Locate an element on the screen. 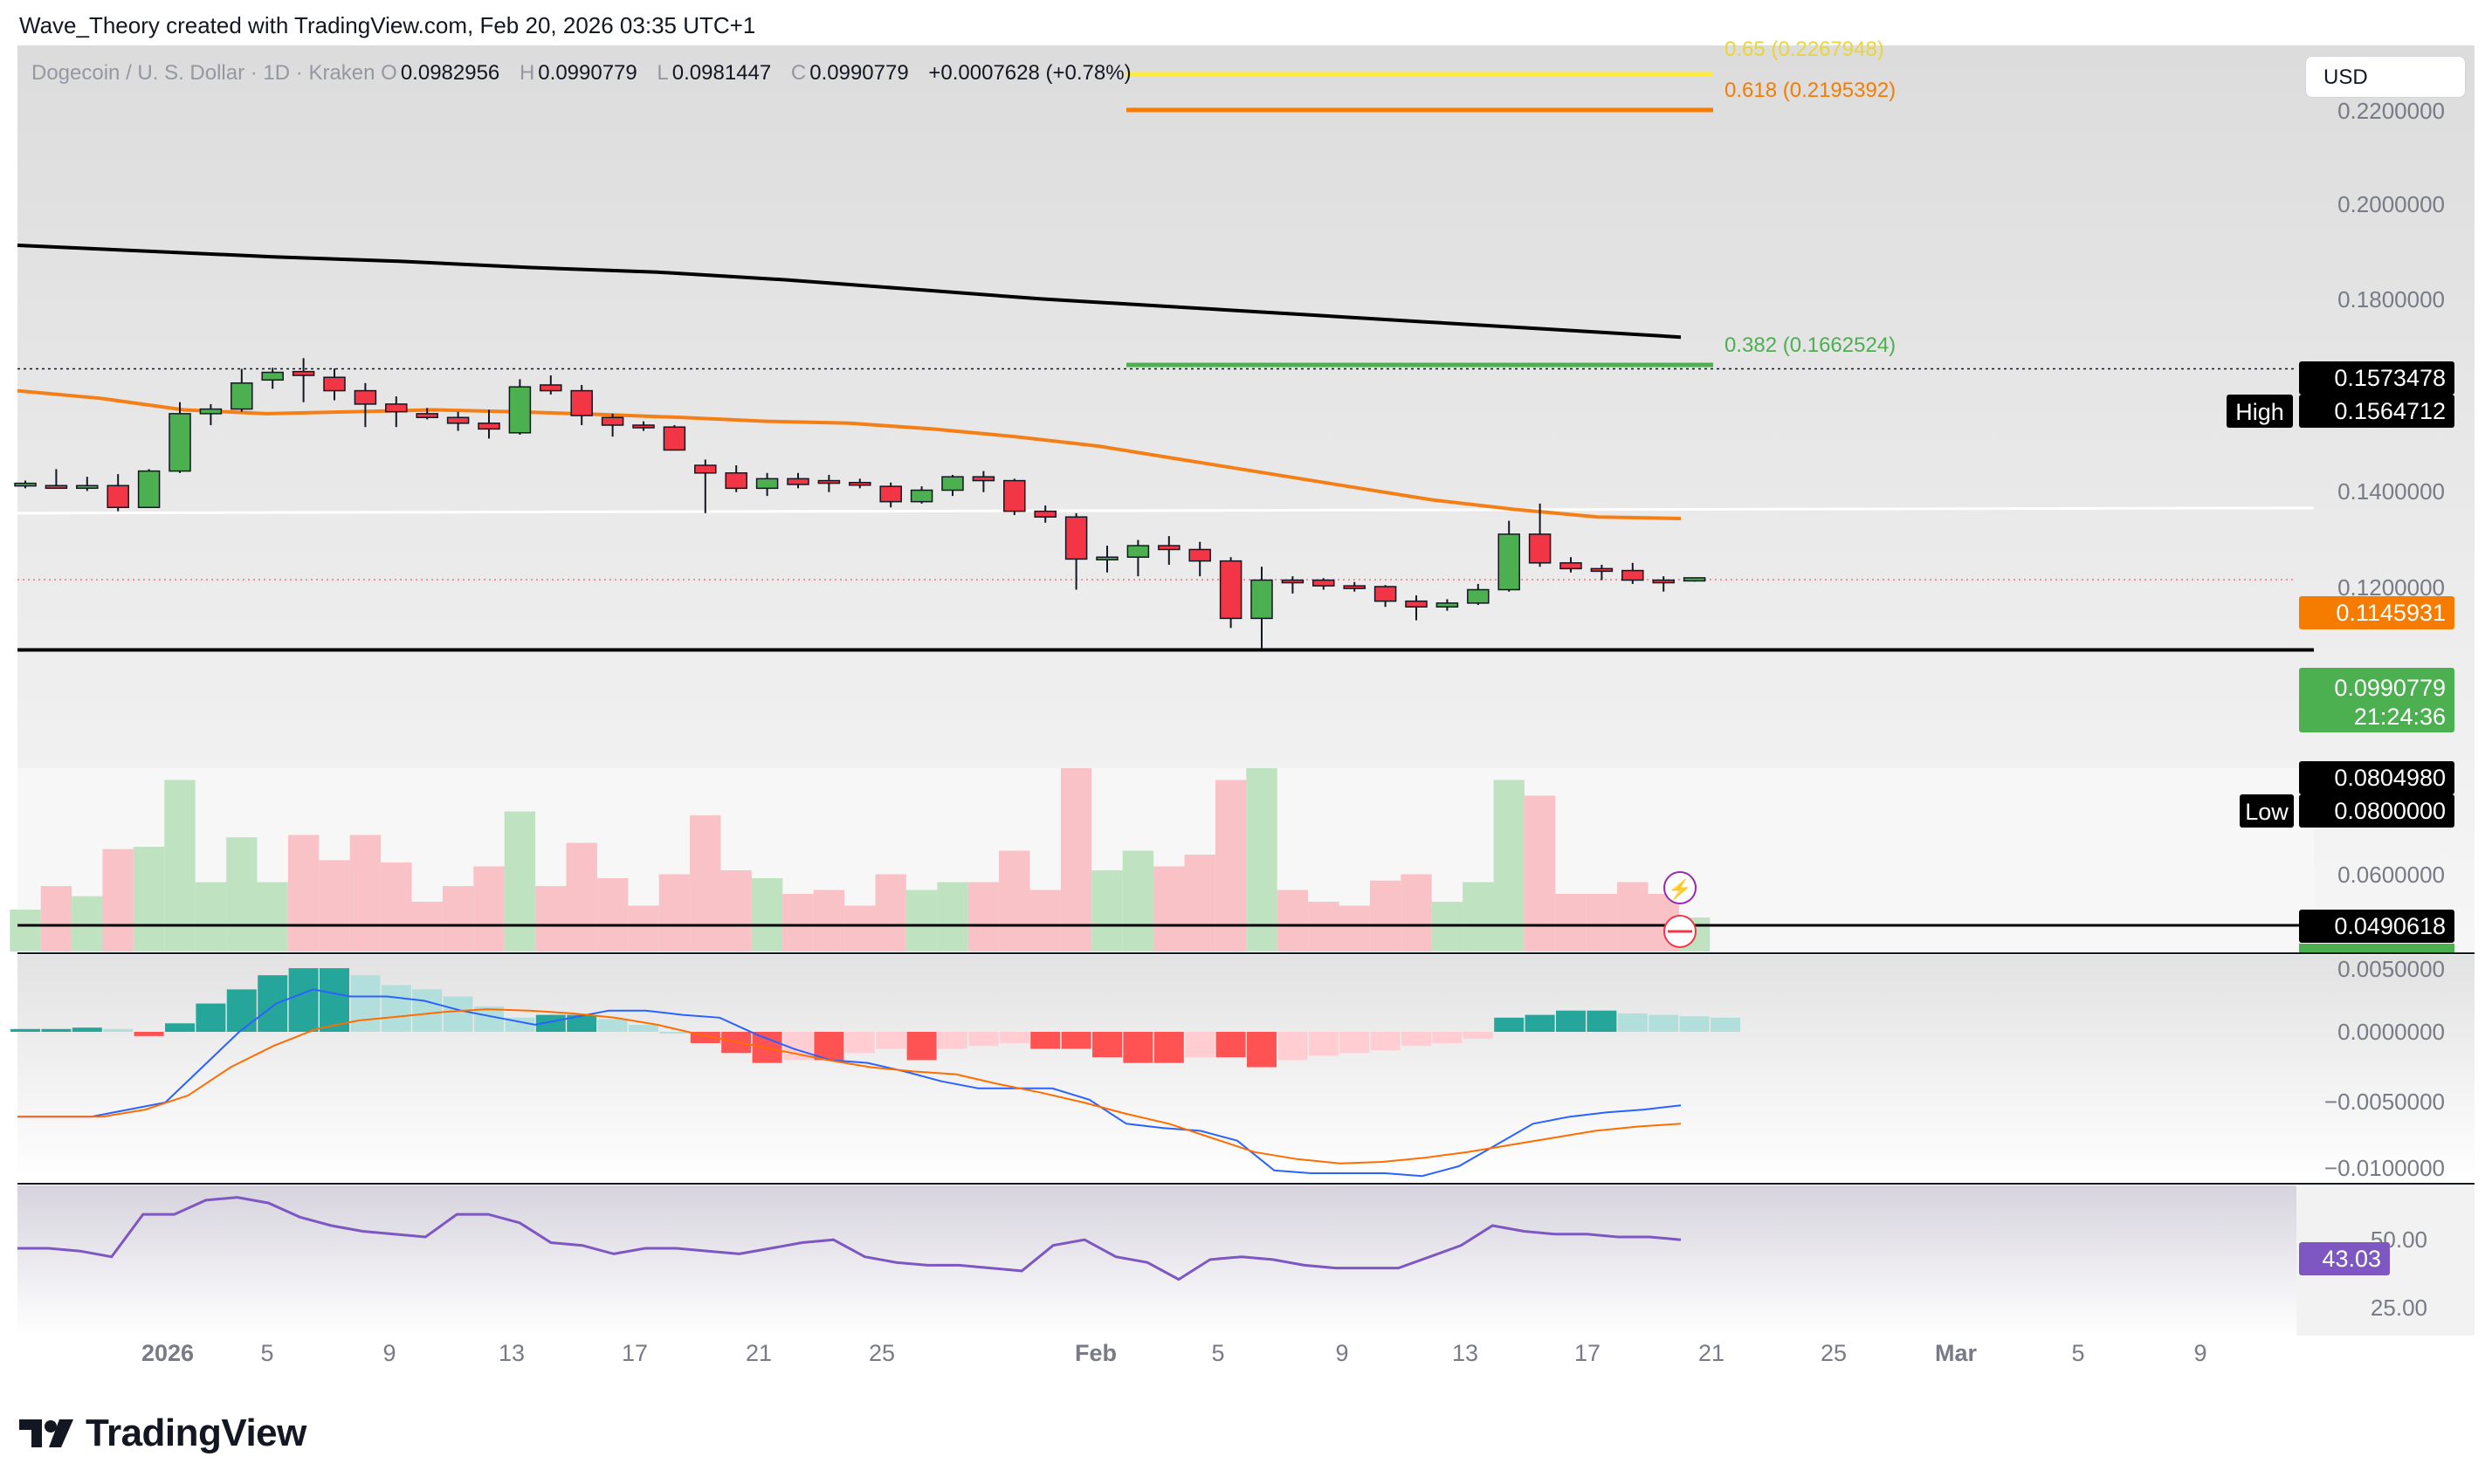 The width and height of the screenshot is (2492, 1484). price-tag-high: 0.1564712 is located at coordinates (2390, 411).